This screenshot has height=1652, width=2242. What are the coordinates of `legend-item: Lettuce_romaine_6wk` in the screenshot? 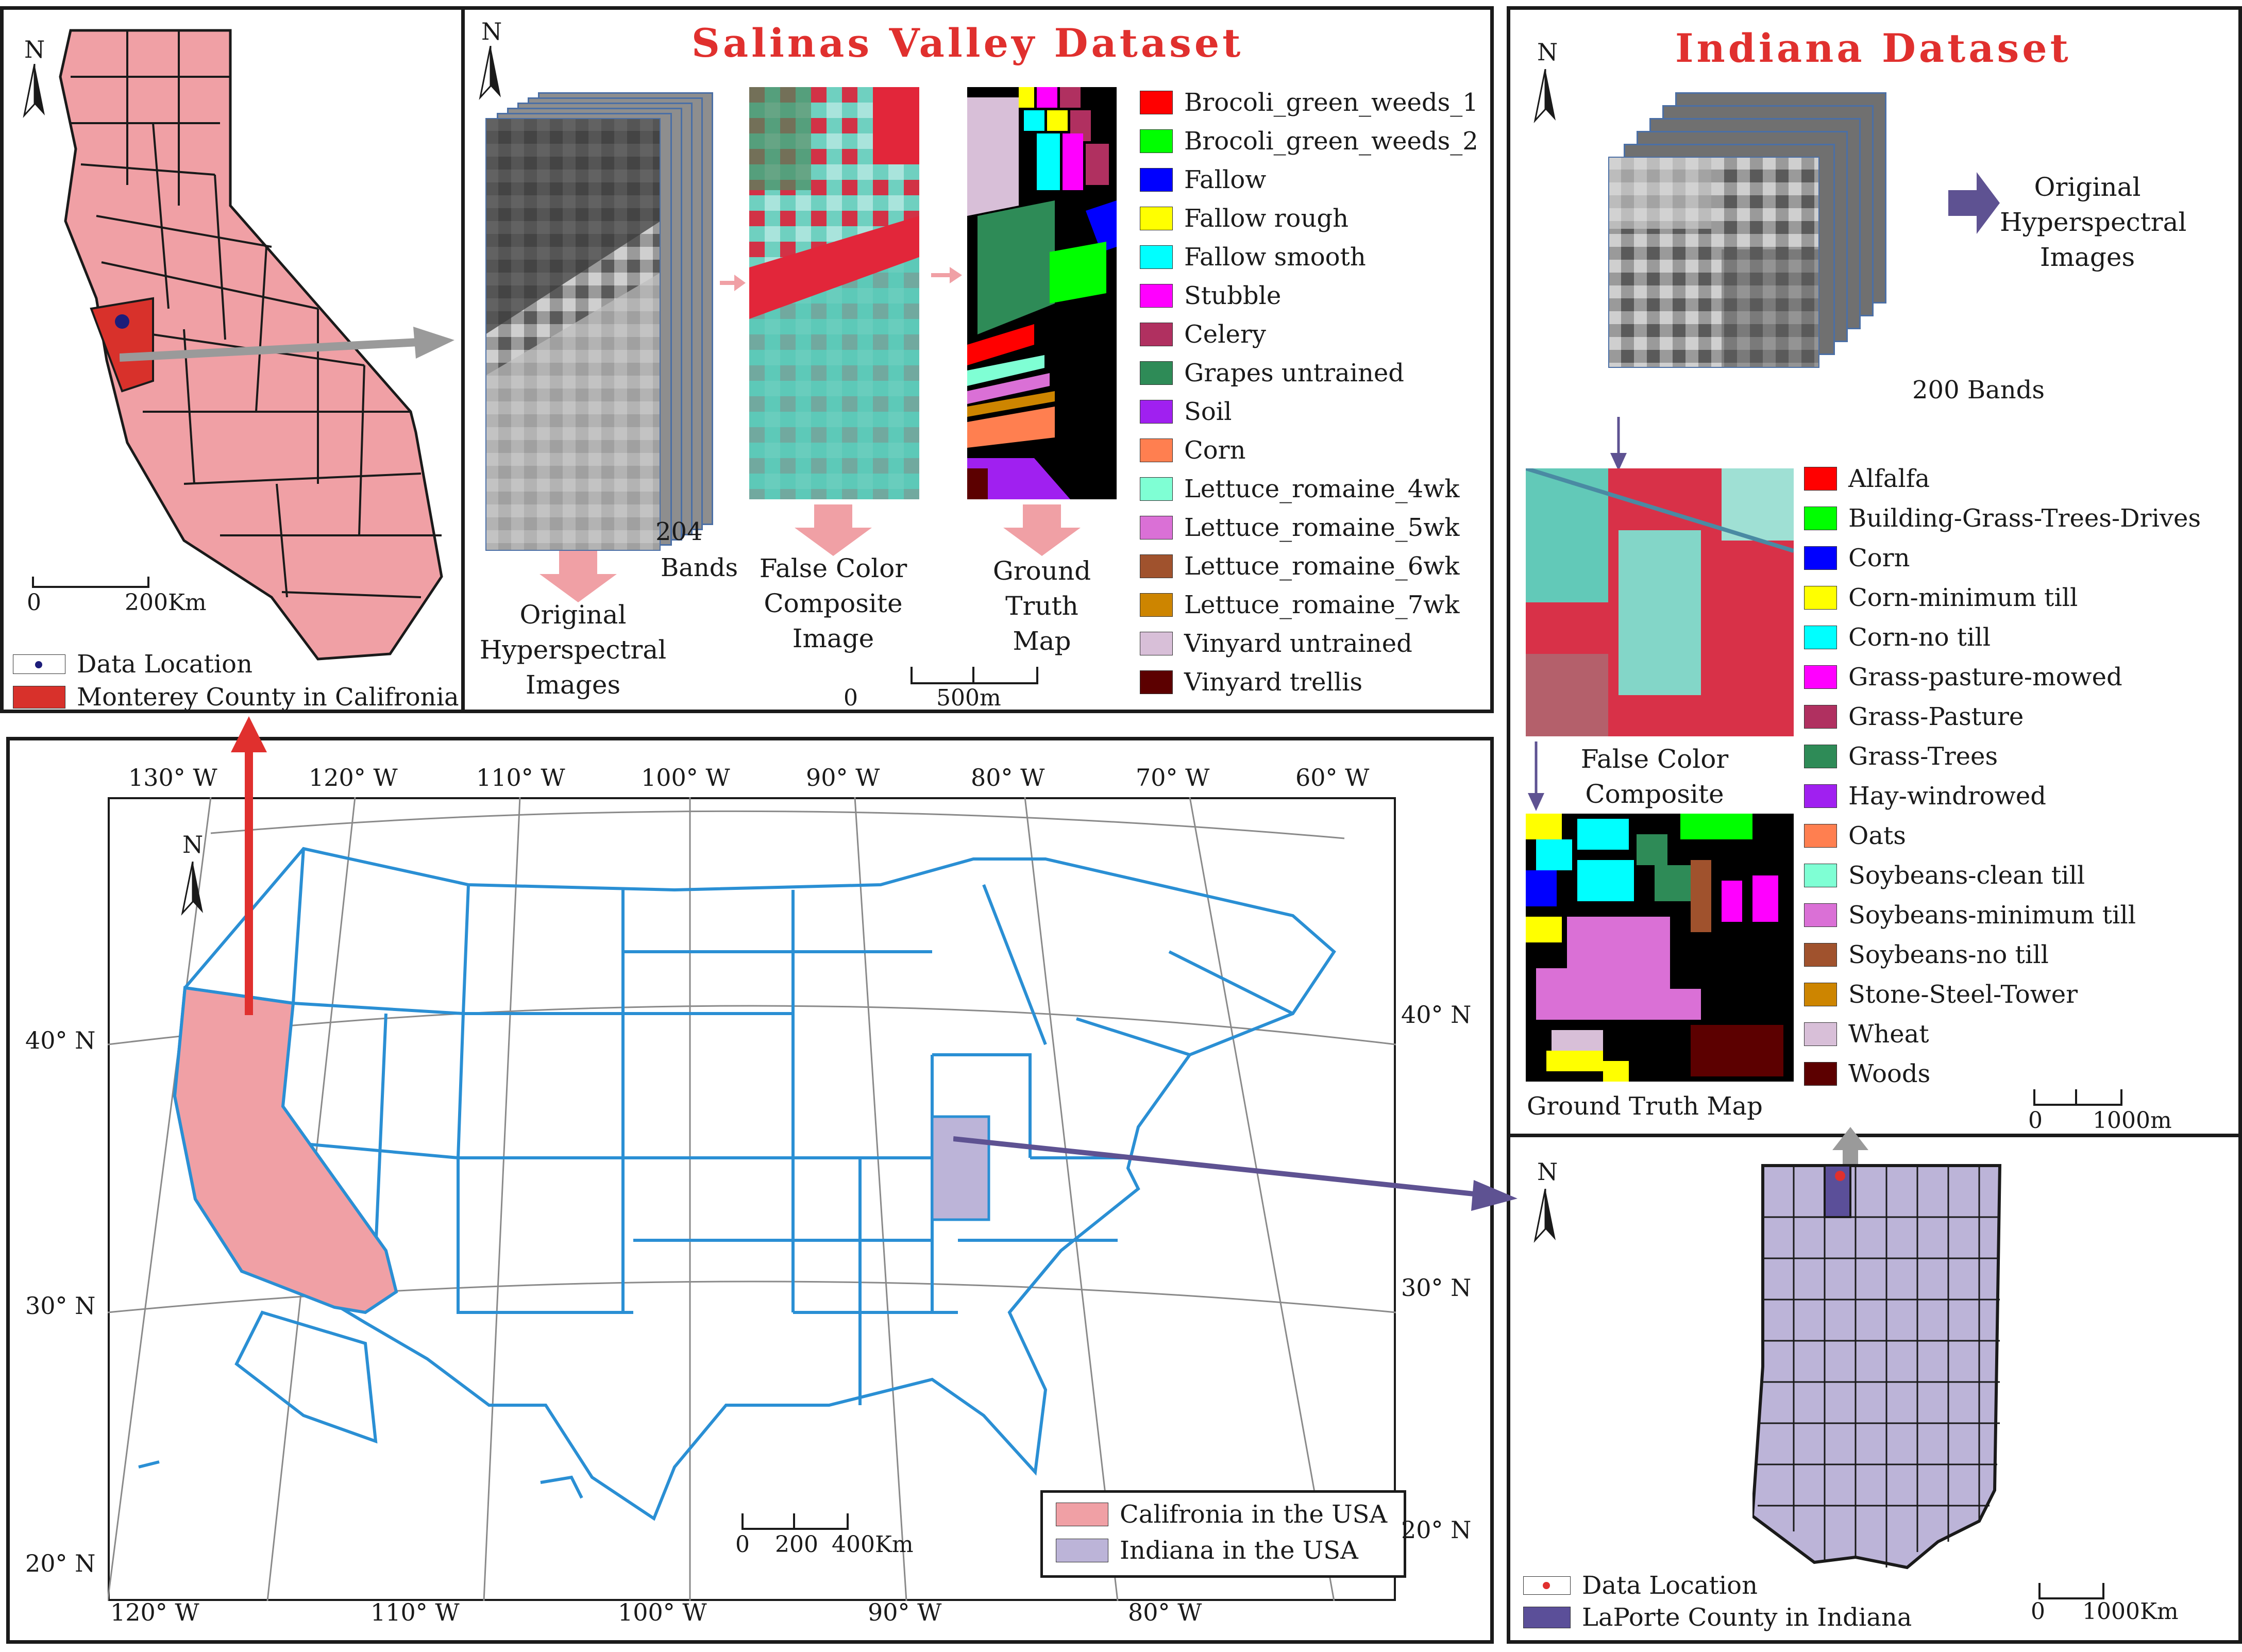 It's located at (1299, 566).